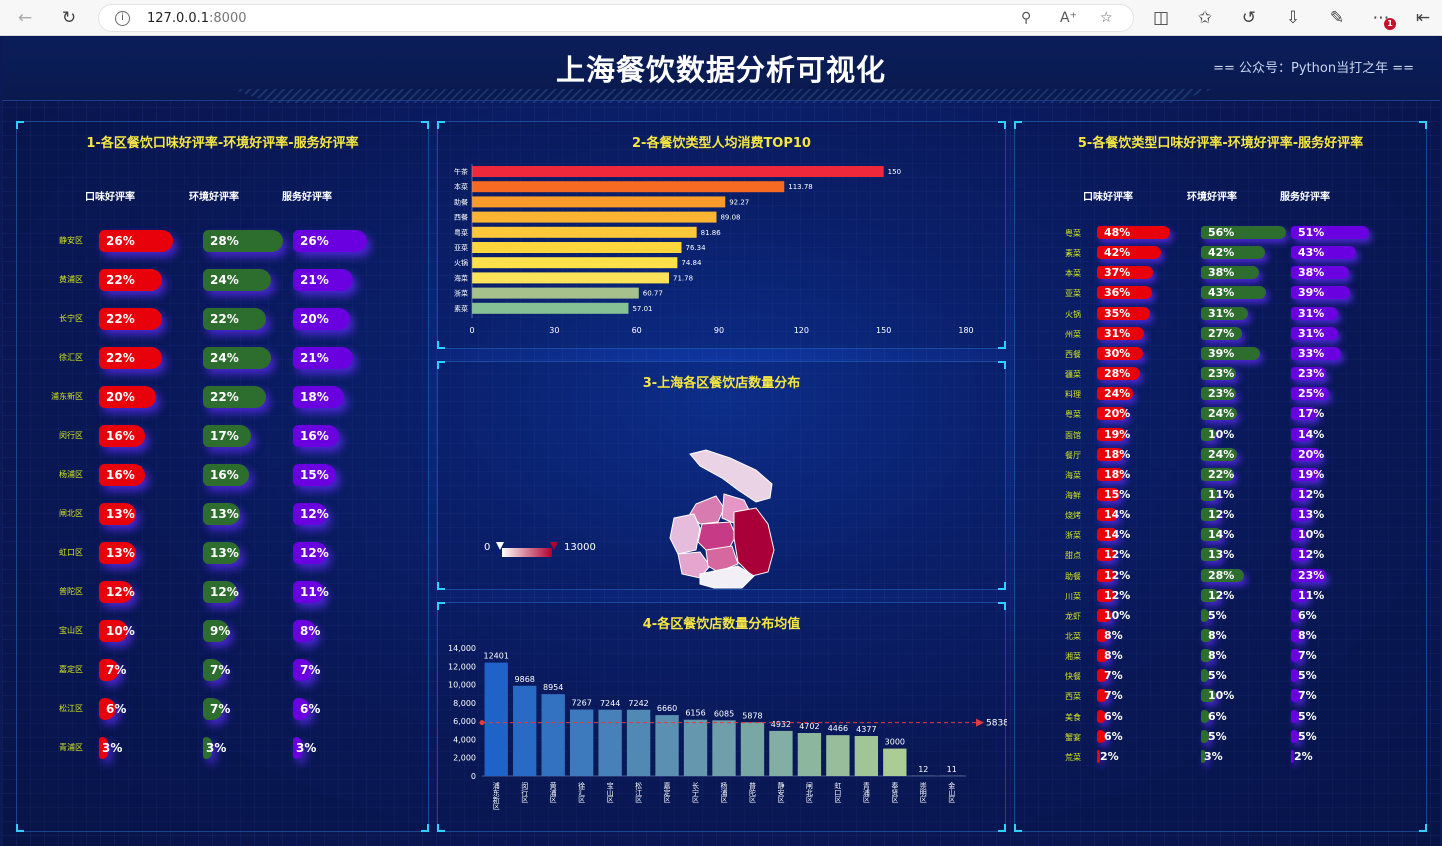 This screenshot has width=1442, height=846. I want to click on x-category-label: 静安区, so click(781, 792).